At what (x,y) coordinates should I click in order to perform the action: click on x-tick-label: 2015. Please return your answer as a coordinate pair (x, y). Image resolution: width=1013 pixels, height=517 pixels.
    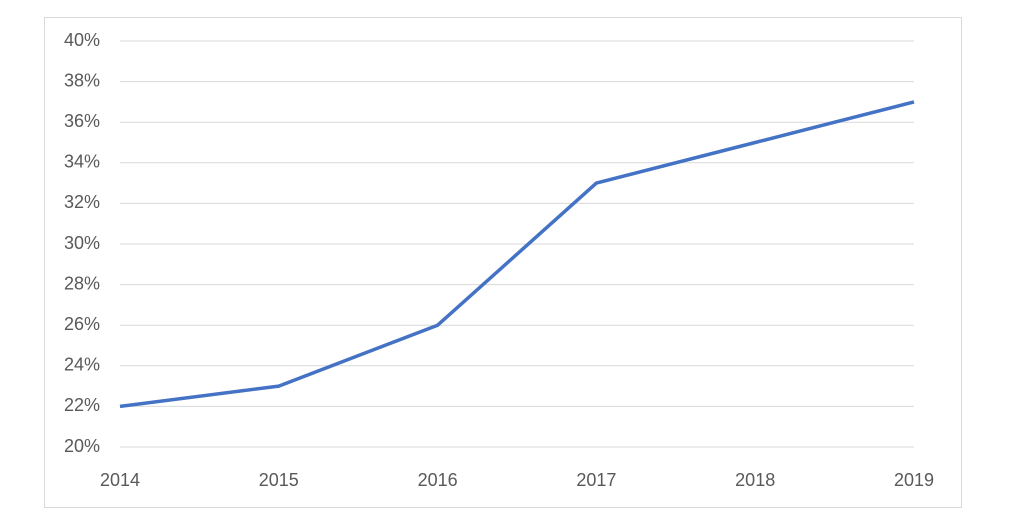
    Looking at the image, I should click on (279, 480).